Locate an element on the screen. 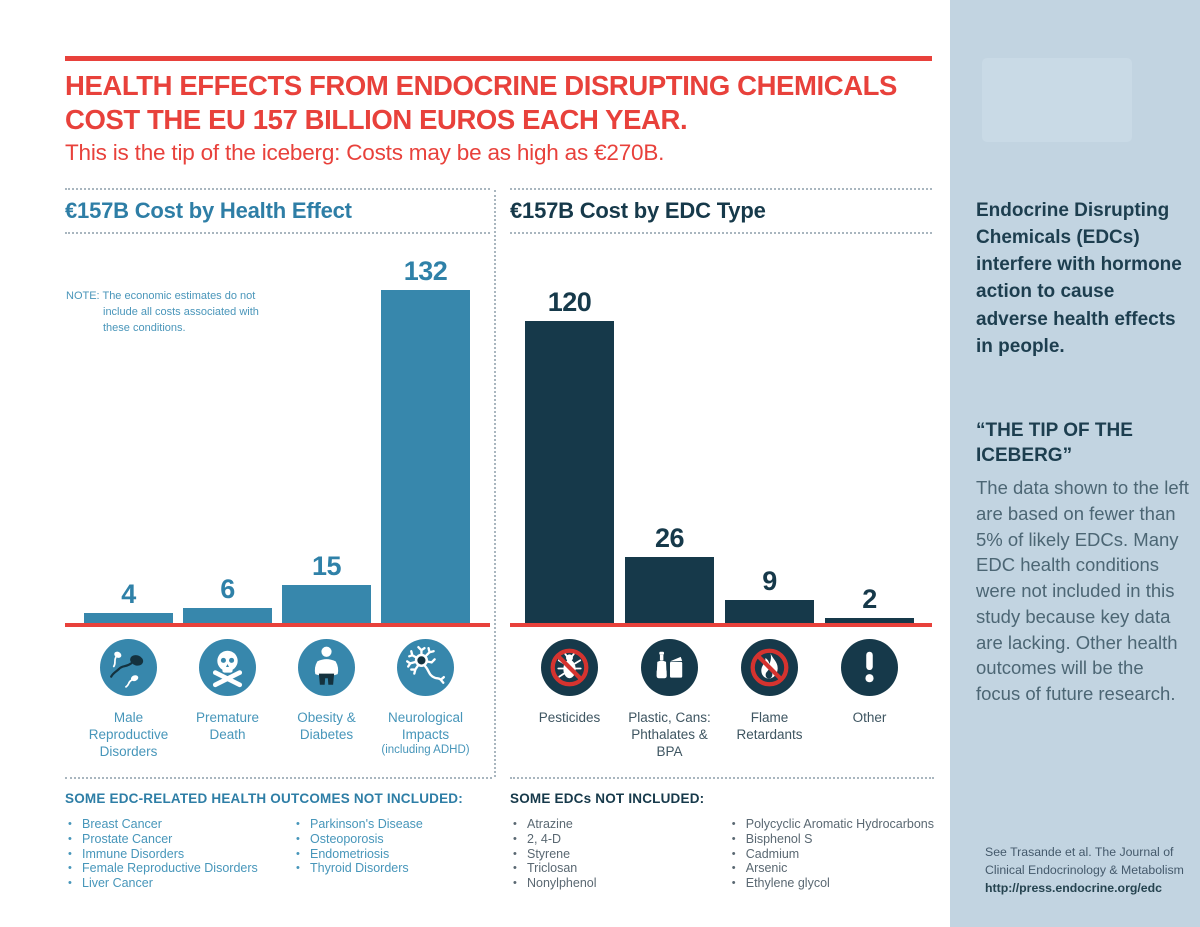  category-label-text: Obesity & Diabetes is located at coordinates (326, 726).